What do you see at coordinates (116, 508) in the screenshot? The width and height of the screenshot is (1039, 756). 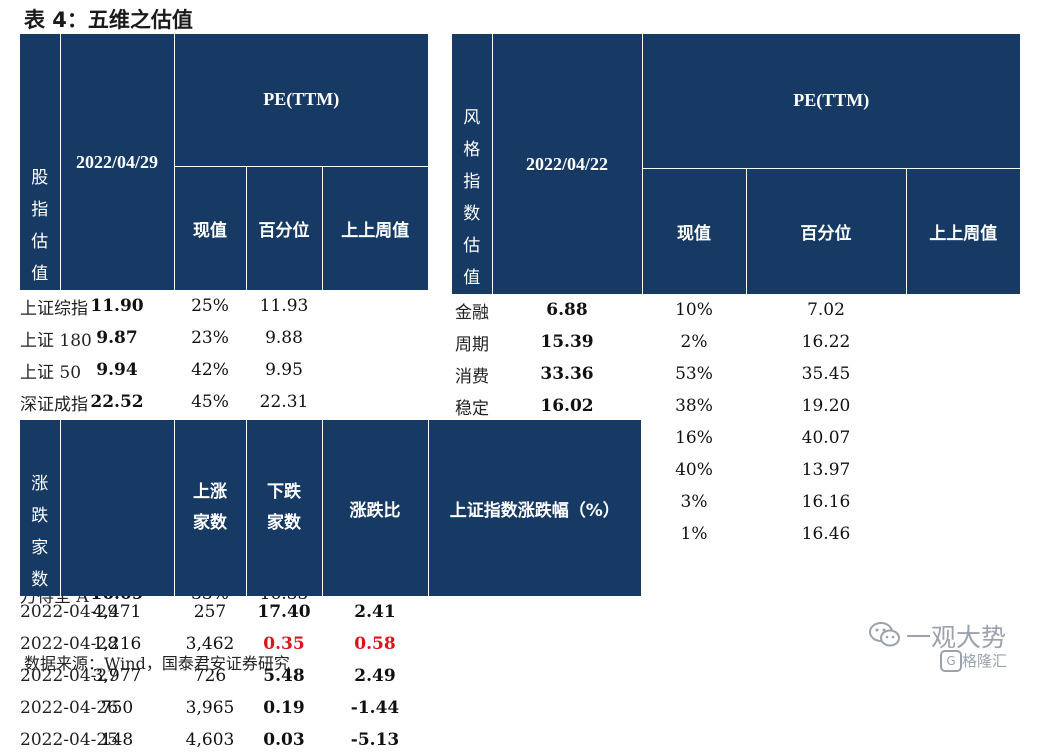 I see `breadth-corner-cell` at bounding box center [116, 508].